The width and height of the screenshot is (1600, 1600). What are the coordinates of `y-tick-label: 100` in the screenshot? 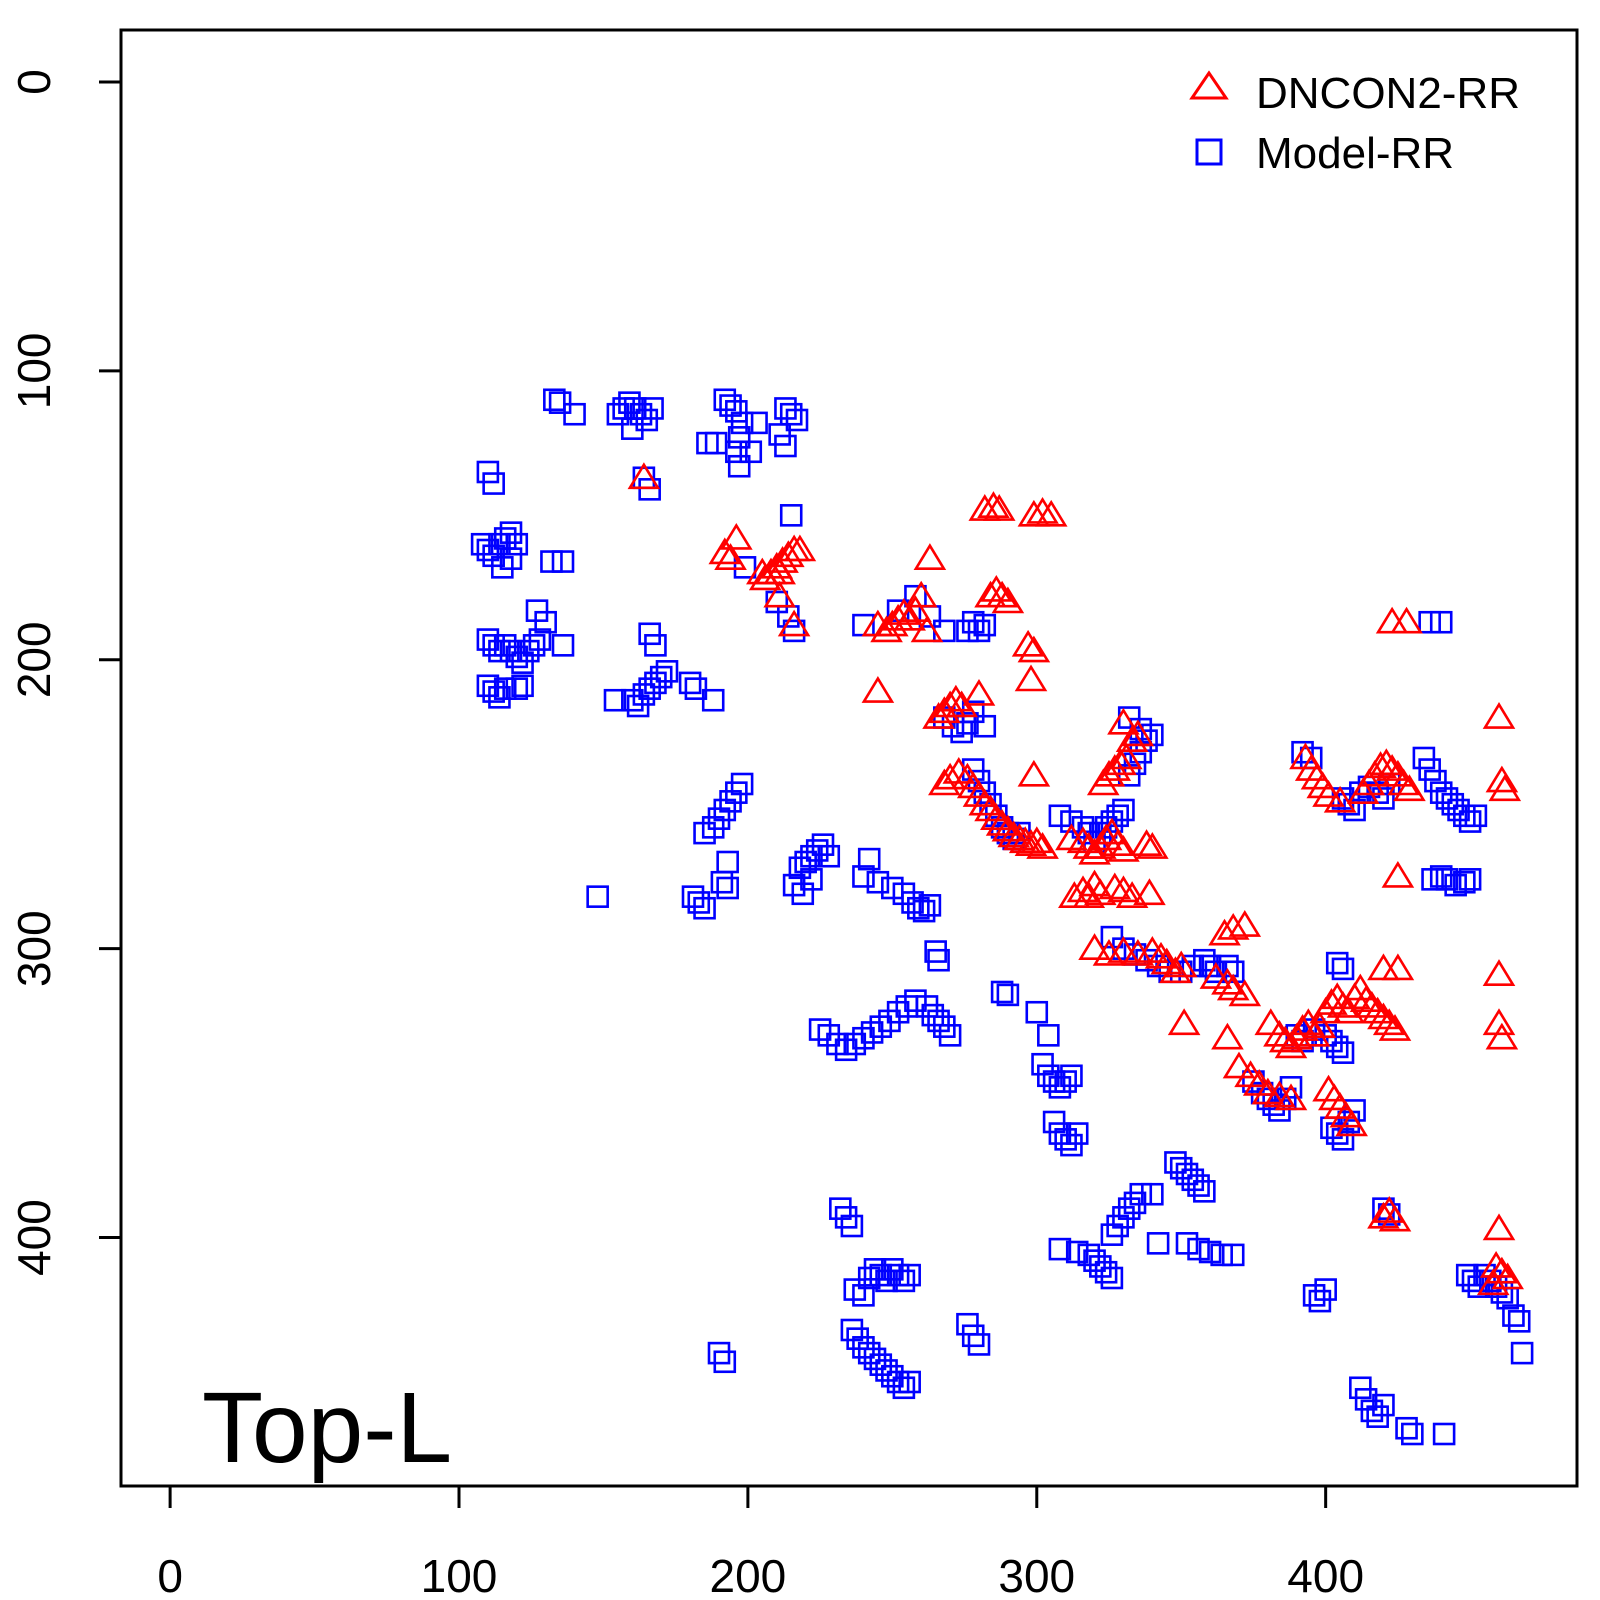 It's located at (34, 371).